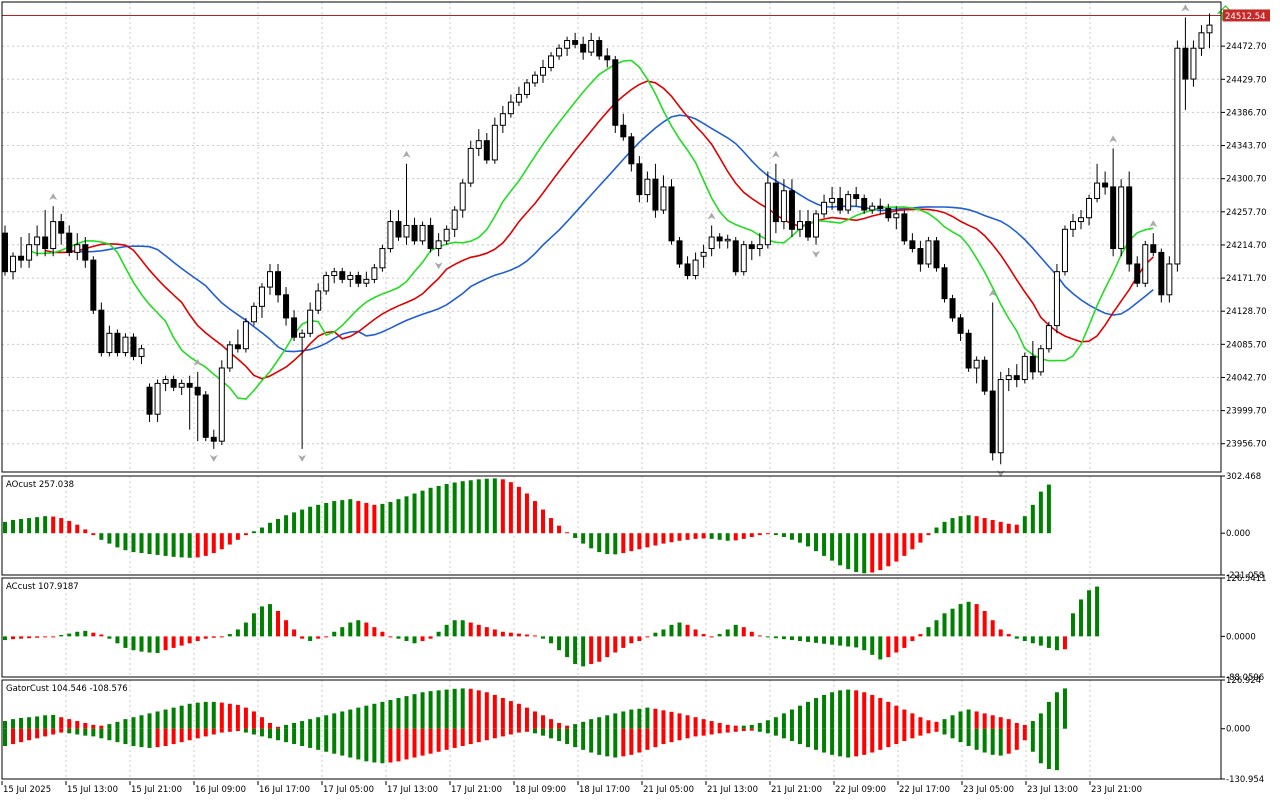 Image resolution: width=1280 pixels, height=800 pixels. Describe the element at coordinates (1246, 445) in the screenshot. I see `y-tick-label: 23956.70` at that location.